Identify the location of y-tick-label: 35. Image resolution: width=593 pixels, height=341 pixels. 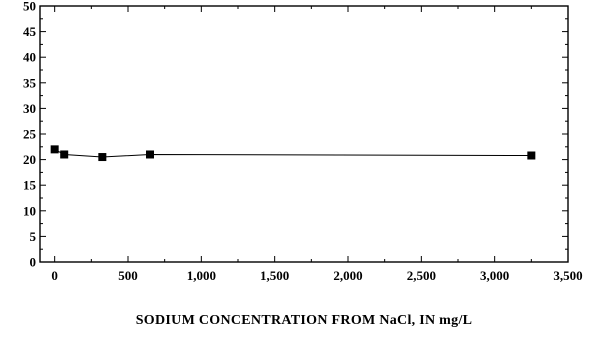
(30, 82).